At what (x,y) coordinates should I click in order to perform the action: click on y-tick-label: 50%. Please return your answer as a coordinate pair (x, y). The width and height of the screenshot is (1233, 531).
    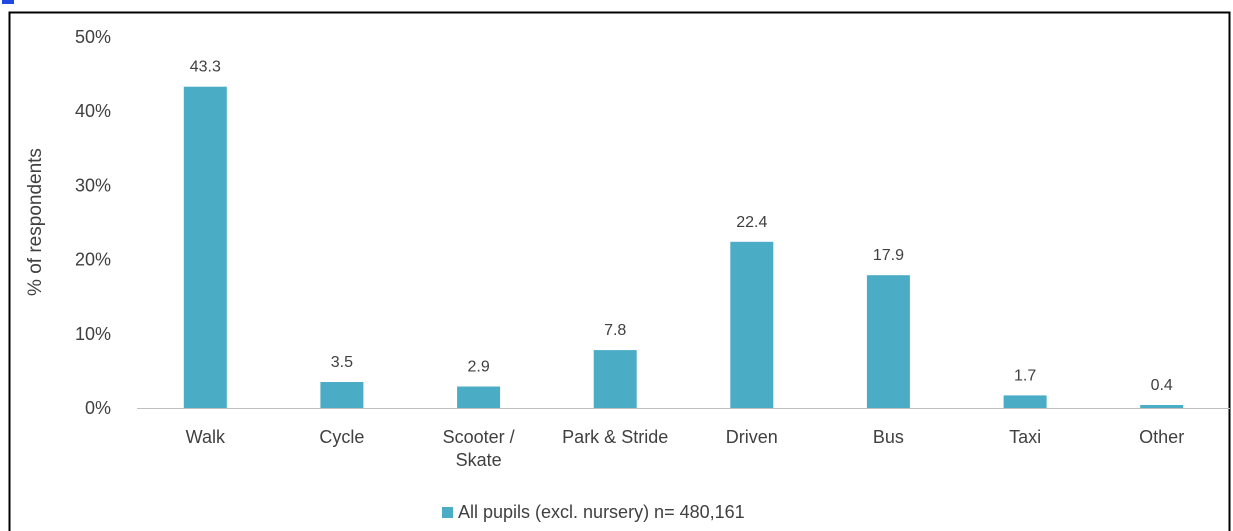
    Looking at the image, I should click on (93, 37).